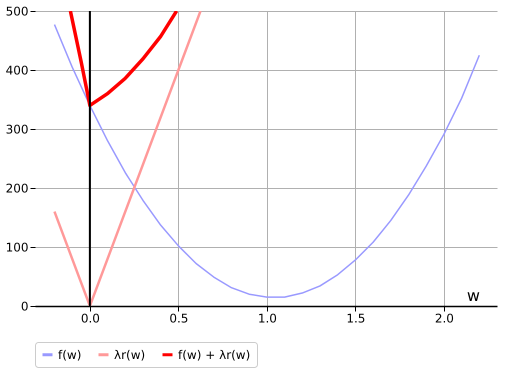 The height and width of the screenshot is (390, 521). I want to click on line-series, so click(123, 59).